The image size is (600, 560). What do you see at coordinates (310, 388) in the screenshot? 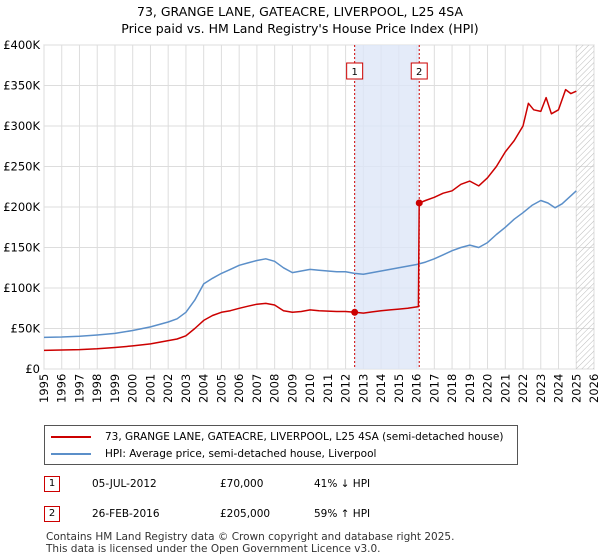
I see `x-tick-label: 2010` at bounding box center [310, 388].